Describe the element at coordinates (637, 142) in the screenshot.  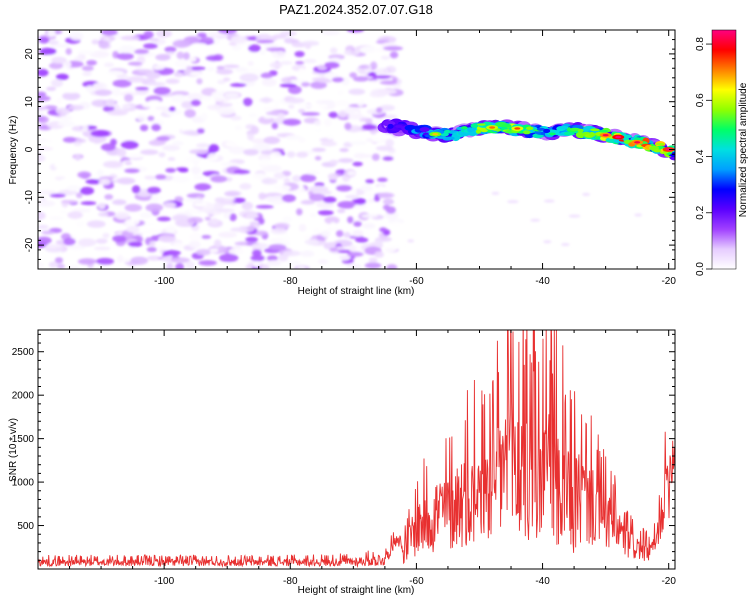
I see `signal-peak-core` at that location.